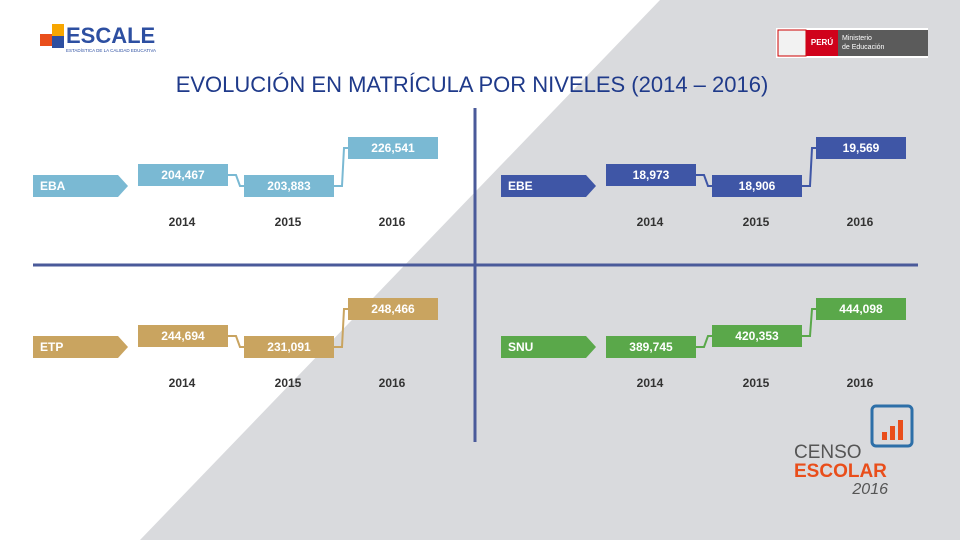 This screenshot has height=545, width=960. I want to click on value-label: 18,906, so click(757, 186).